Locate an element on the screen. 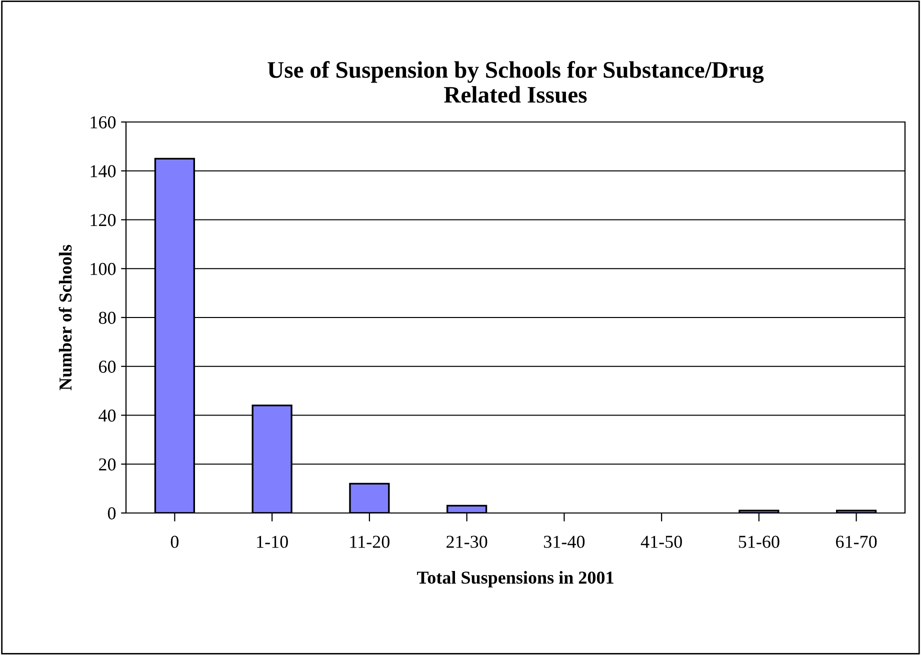  y-tick-label: 140 is located at coordinates (103, 171).